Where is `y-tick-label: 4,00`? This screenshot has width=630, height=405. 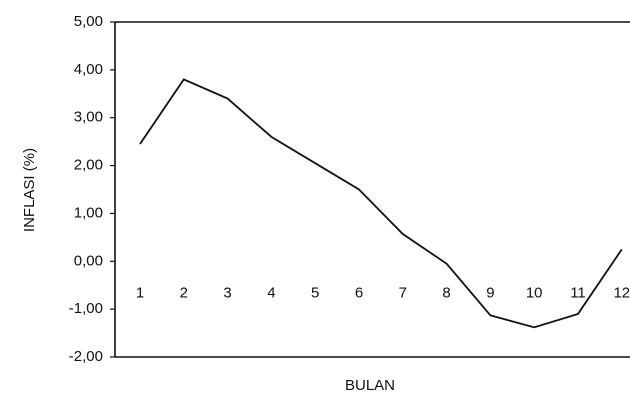 y-tick-label: 4,00 is located at coordinates (88, 69).